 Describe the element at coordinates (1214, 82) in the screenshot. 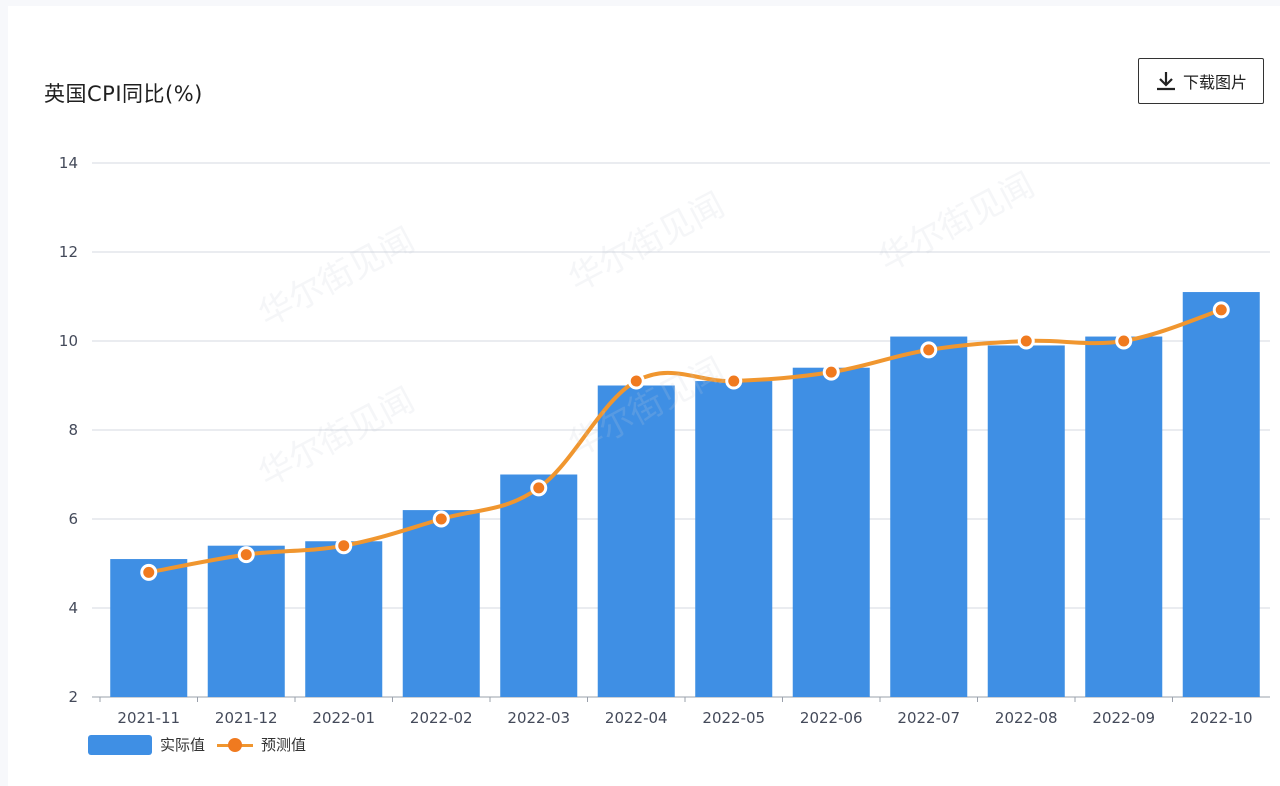

I see `download-label: 下载图片` at that location.